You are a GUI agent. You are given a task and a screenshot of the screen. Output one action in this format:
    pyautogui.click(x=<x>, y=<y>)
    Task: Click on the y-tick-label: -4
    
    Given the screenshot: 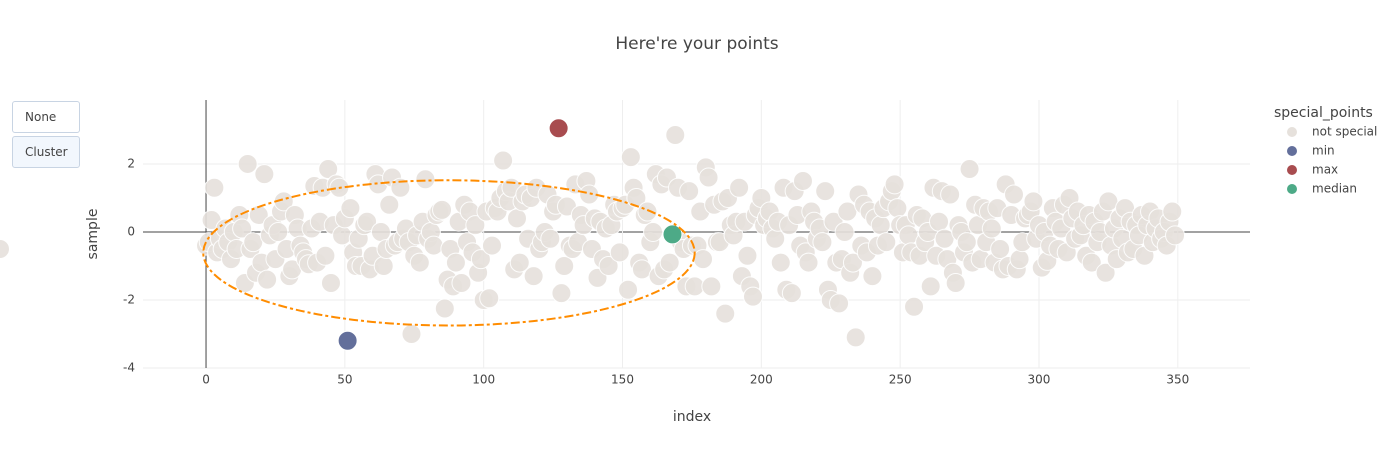 What is the action you would take?
    pyautogui.click(x=129, y=368)
    